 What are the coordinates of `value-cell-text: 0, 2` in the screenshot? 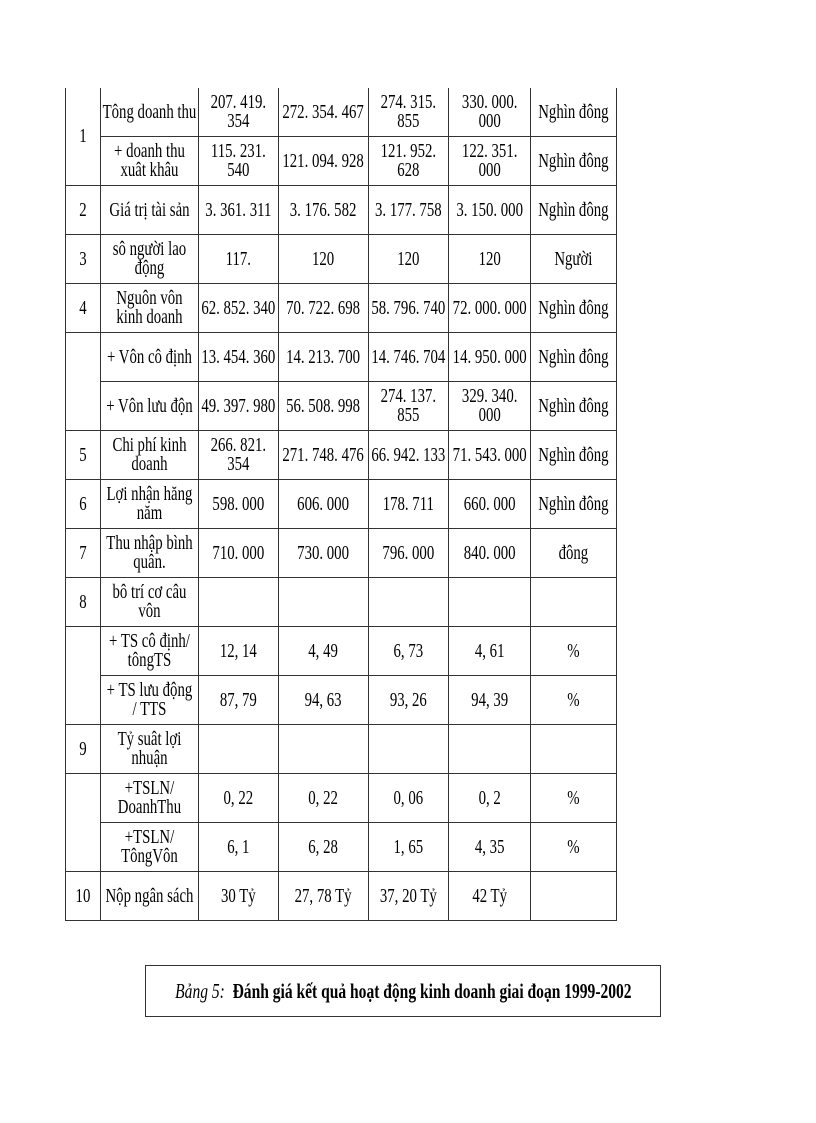 It's located at (489, 797).